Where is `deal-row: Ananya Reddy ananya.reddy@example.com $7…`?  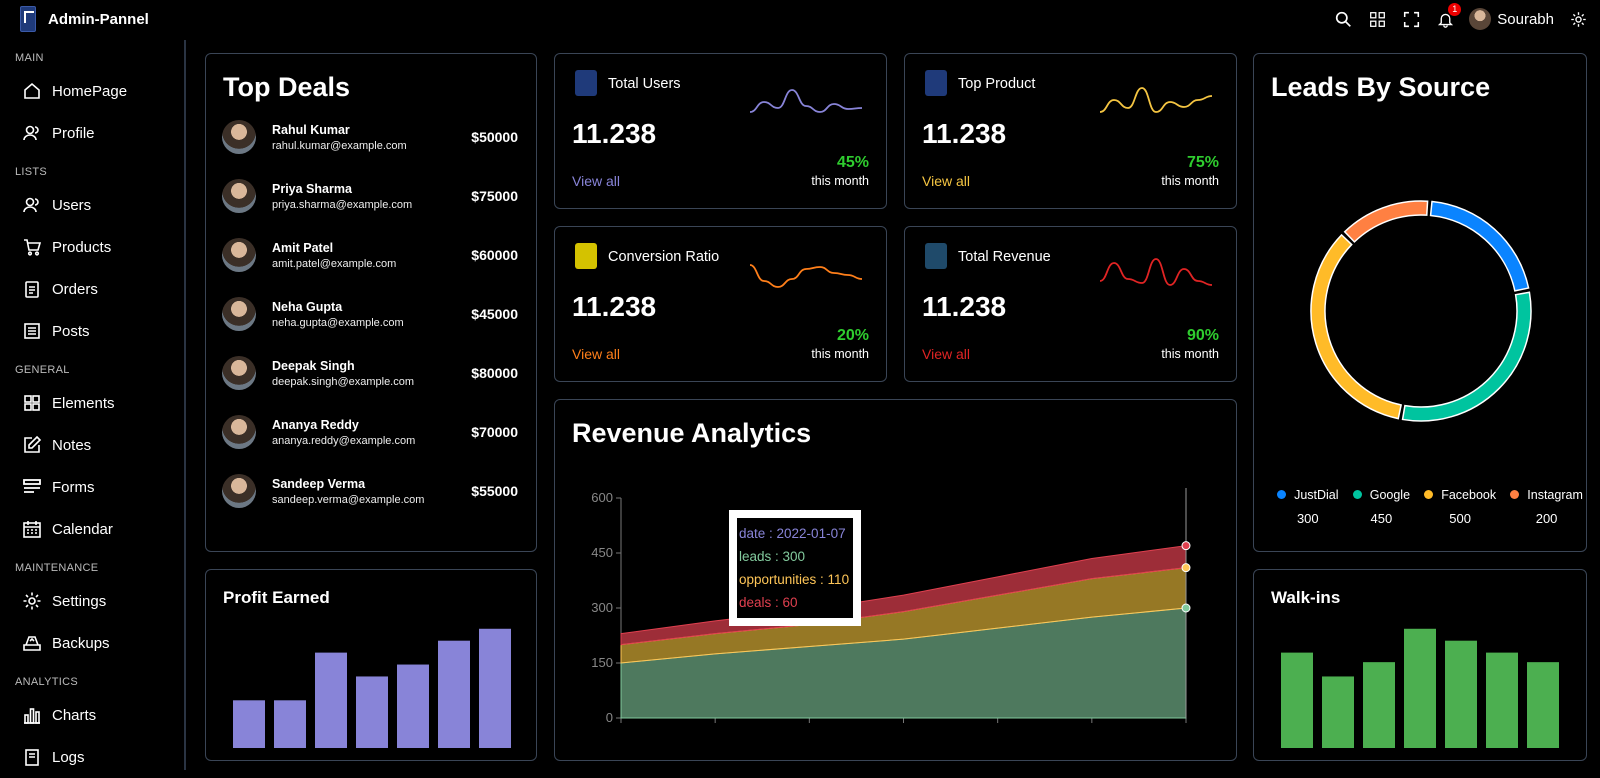 deal-row: Ananya Reddy ananya.reddy@example.com $7… is located at coordinates (370, 432).